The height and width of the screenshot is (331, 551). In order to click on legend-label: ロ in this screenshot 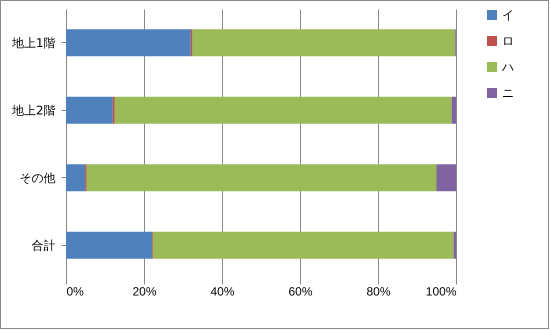, I will do `click(508, 41)`.